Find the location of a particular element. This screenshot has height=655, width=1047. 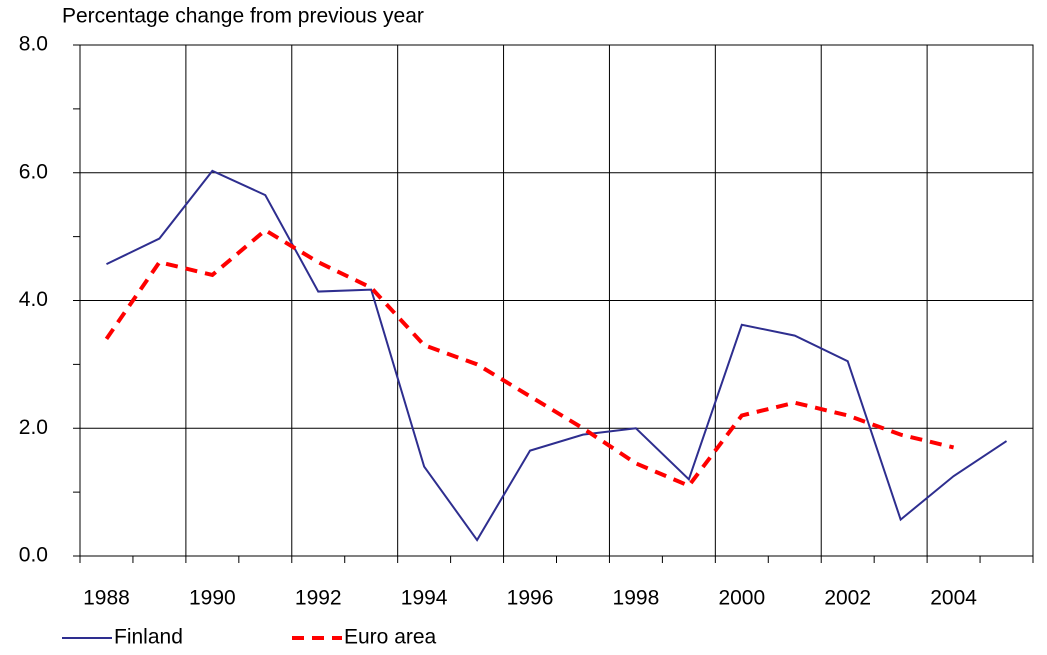

x-tick-label: 2000 is located at coordinates (741, 598).